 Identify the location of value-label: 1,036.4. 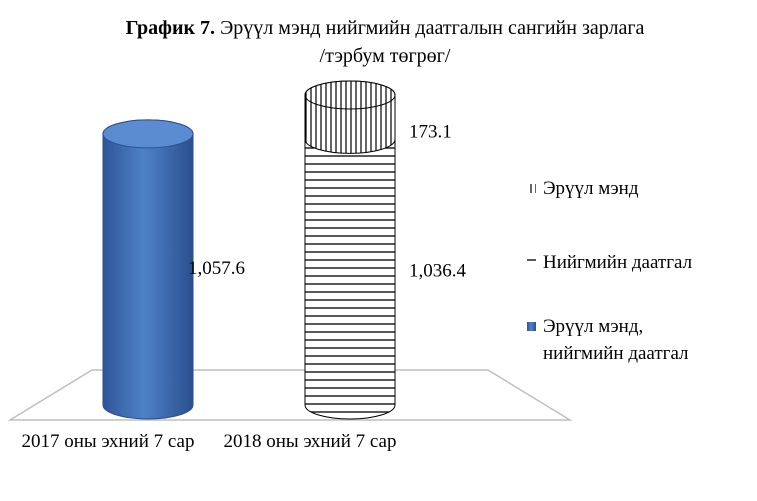
(438, 271).